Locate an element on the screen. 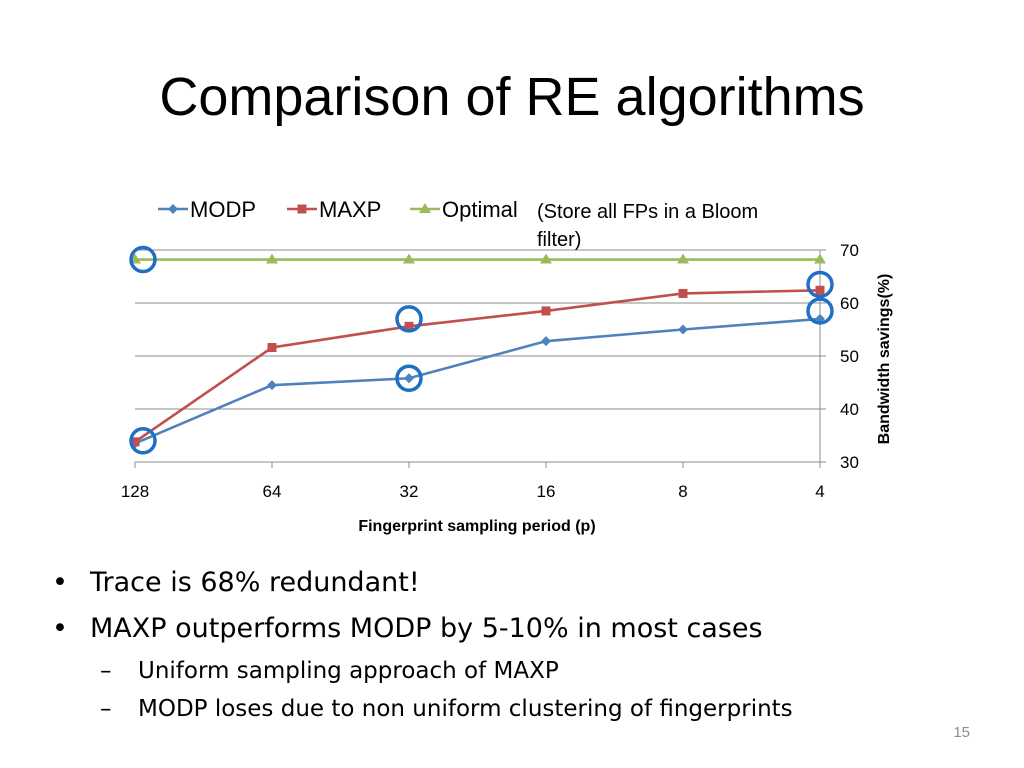  x-tick-label: 4 is located at coordinates (819, 491).